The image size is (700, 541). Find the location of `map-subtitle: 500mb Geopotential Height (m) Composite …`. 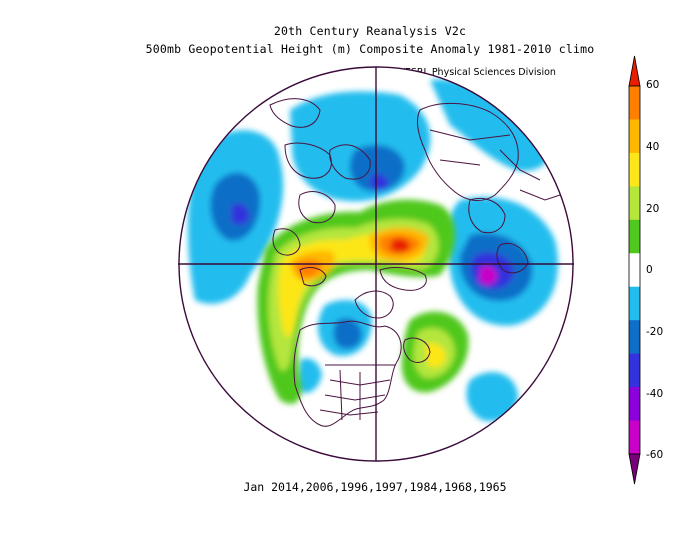

map-subtitle: 500mb Geopotential Height (m) Composite … is located at coordinates (370, 49).